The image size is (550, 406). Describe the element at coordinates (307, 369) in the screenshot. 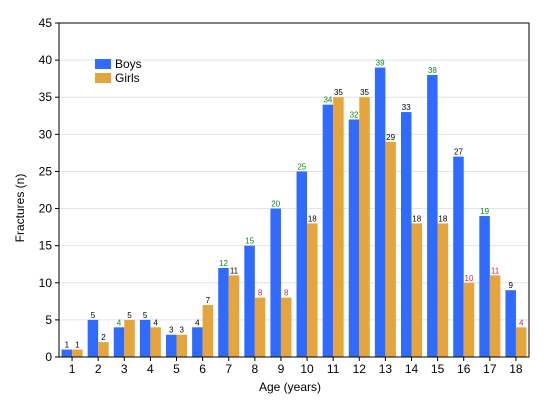

I see `x-tick-label: 10` at that location.